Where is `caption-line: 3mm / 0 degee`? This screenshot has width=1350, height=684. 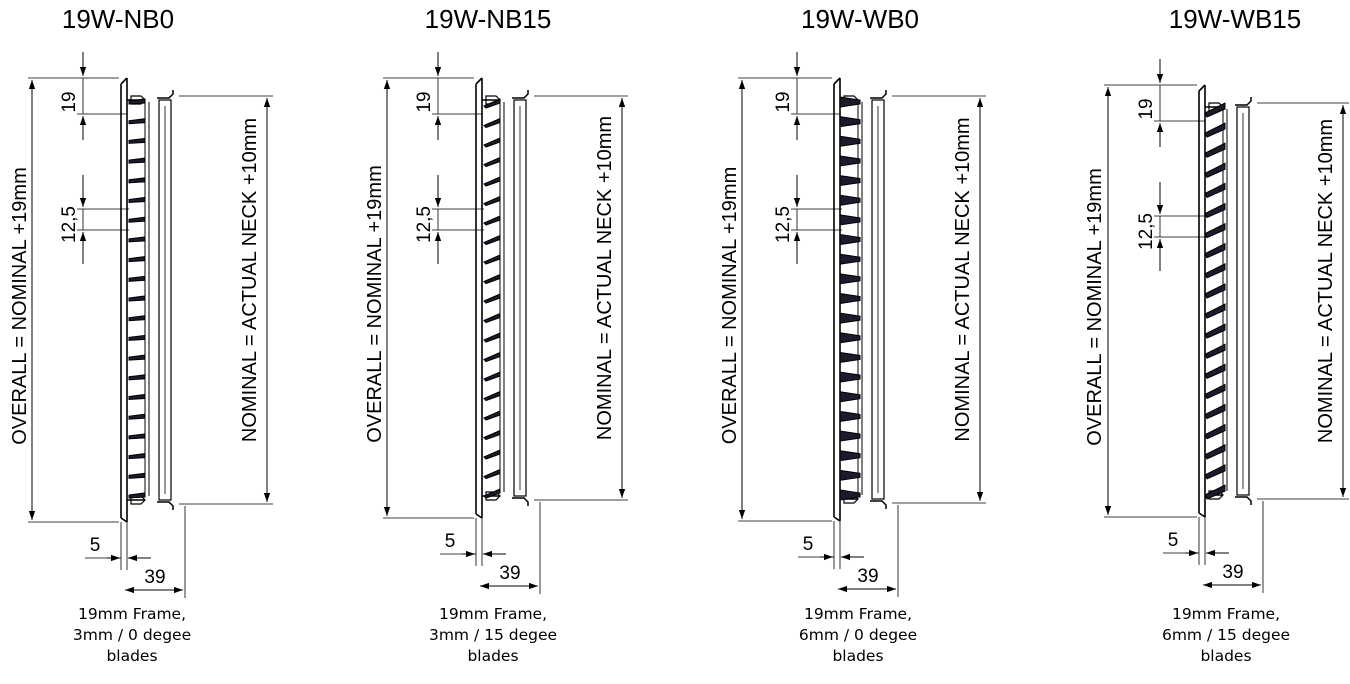
caption-line: 3mm / 0 degee is located at coordinates (132, 635).